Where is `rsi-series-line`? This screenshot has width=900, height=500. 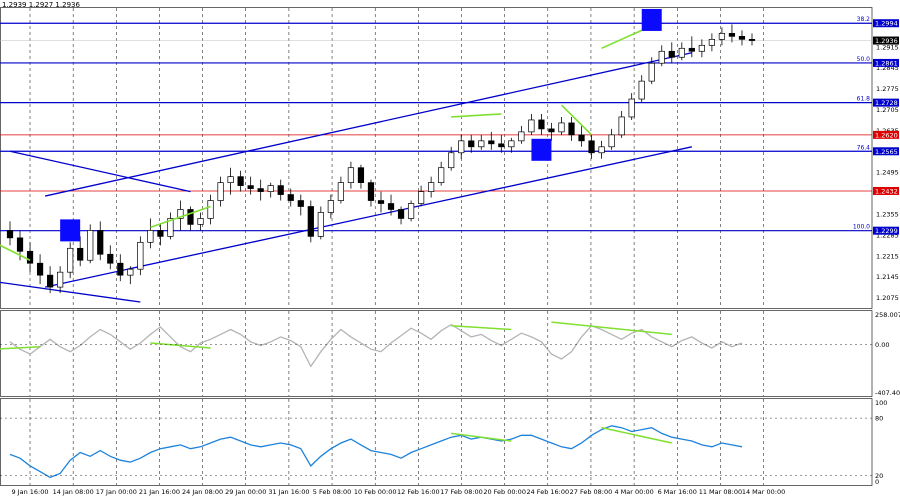 rsi-series-line is located at coordinates (376, 452).